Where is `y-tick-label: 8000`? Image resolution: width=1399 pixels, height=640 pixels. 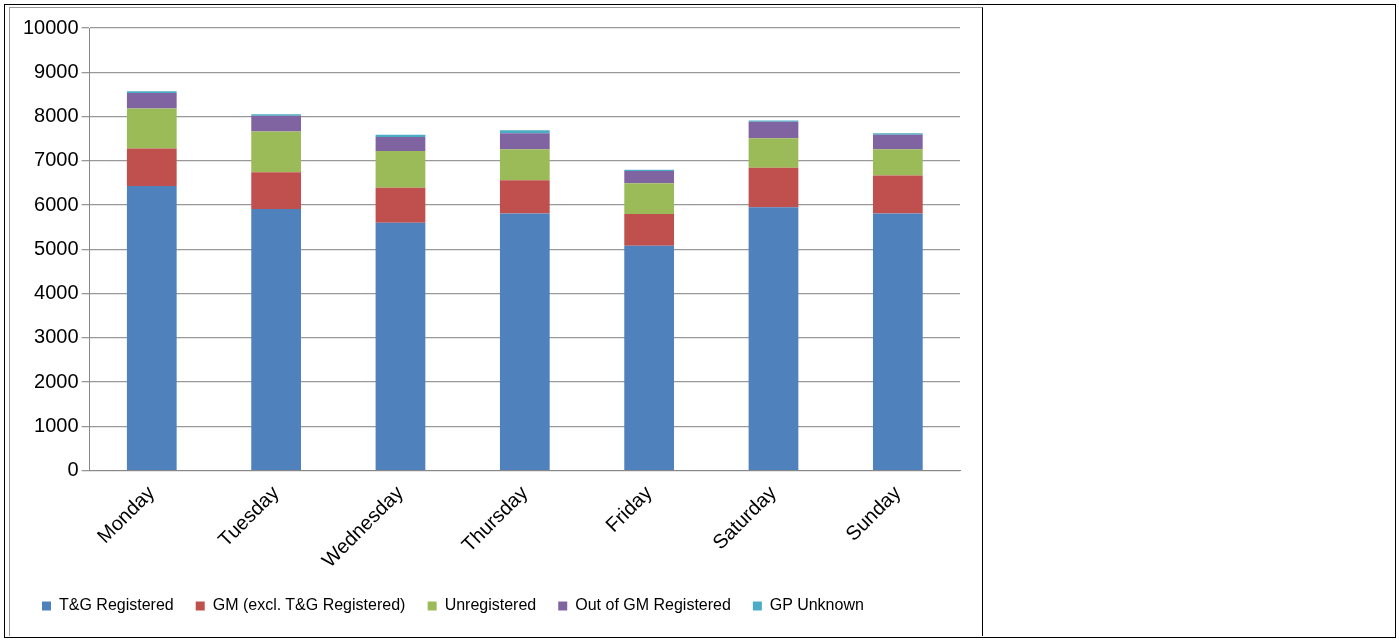 y-tick-label: 8000 is located at coordinates (56, 115).